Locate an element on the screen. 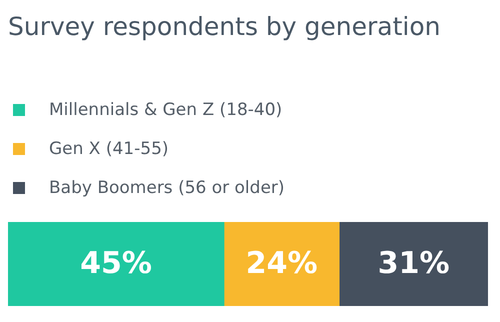 This screenshot has height=322, width=500. legend-label: Millennials & Gen Z (18-40) is located at coordinates (165, 110).